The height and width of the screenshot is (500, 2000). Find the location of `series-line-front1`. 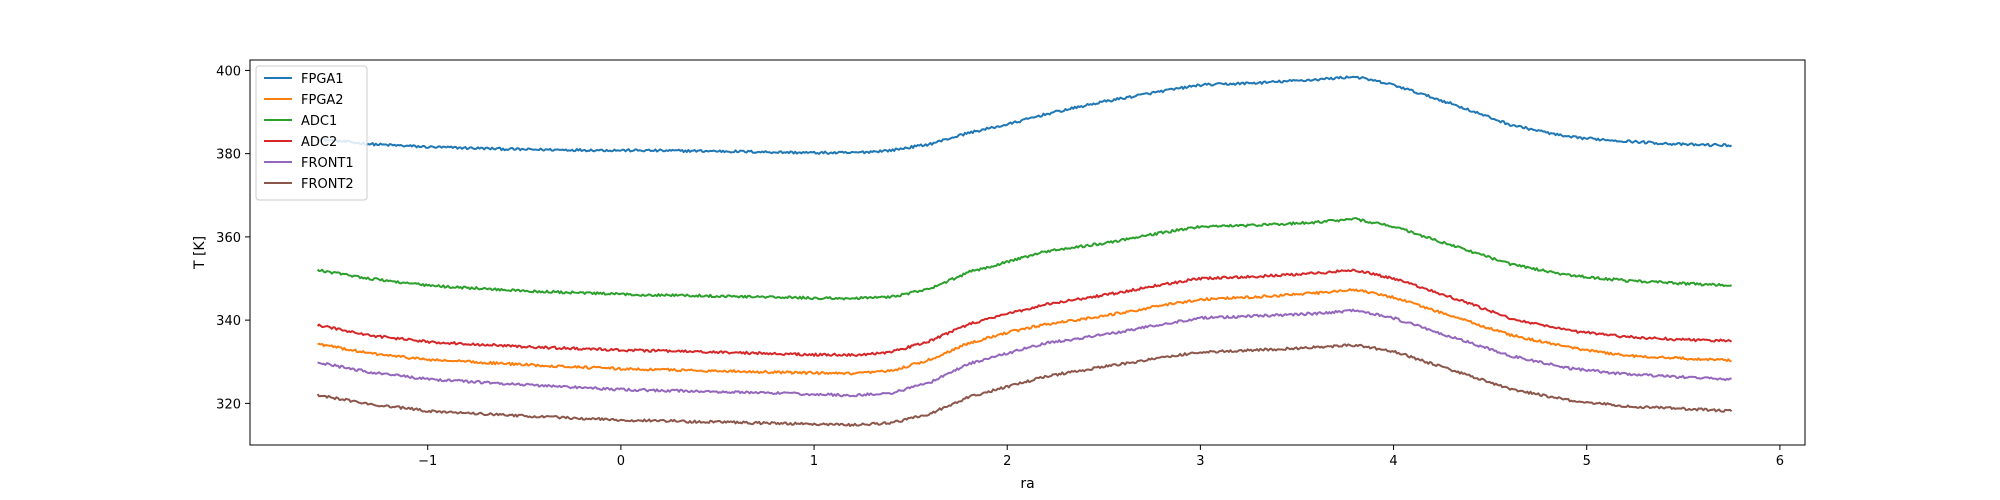

series-line-front1 is located at coordinates (1024, 353).